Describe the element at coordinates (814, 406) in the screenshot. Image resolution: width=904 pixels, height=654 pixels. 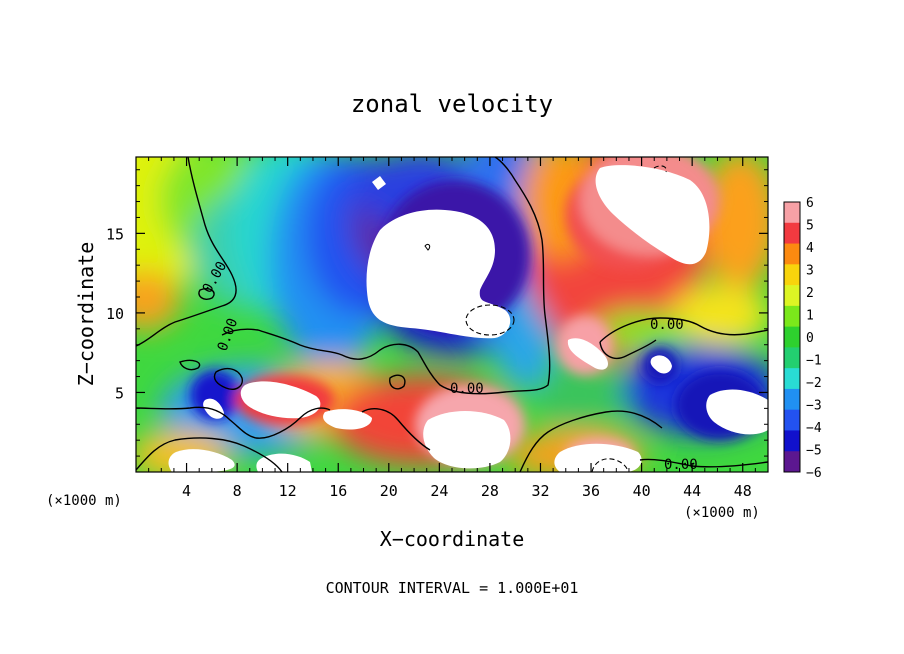
I see `colorbar-label: −3` at that location.